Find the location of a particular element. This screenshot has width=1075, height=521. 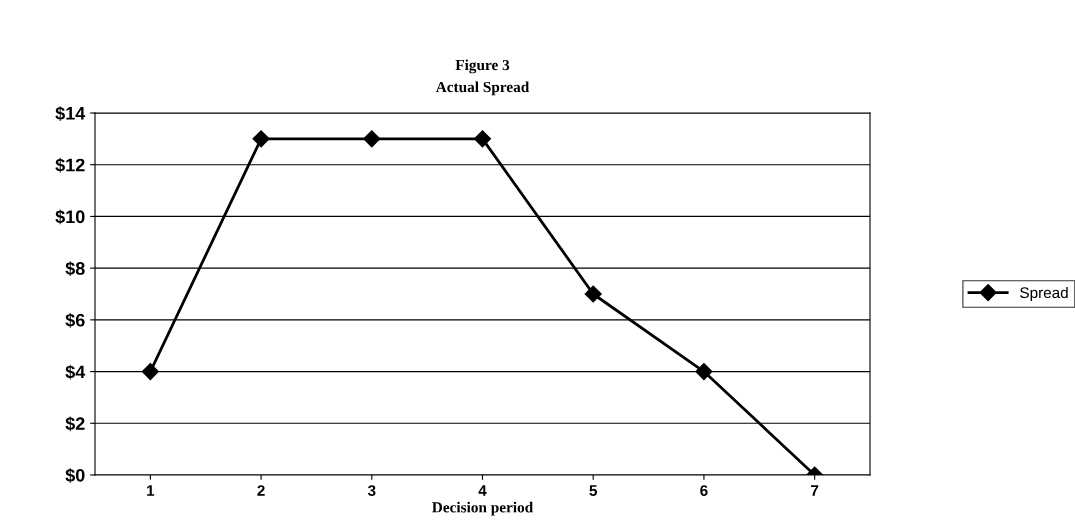

y-tick-label: $12 is located at coordinates (70, 165).